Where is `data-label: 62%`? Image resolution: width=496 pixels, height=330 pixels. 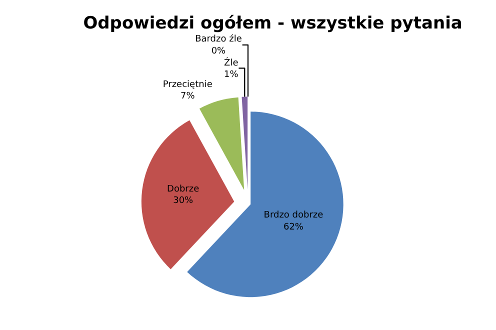 data-label: 62% is located at coordinates (293, 227).